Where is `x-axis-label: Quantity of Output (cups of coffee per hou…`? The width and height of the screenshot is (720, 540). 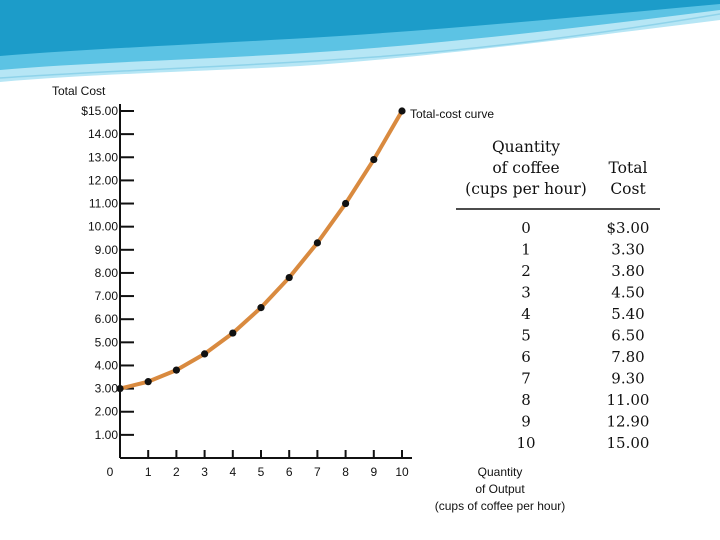
x-axis-label: Quantity of Output (cups of coffee per hou… is located at coordinates (500, 489).